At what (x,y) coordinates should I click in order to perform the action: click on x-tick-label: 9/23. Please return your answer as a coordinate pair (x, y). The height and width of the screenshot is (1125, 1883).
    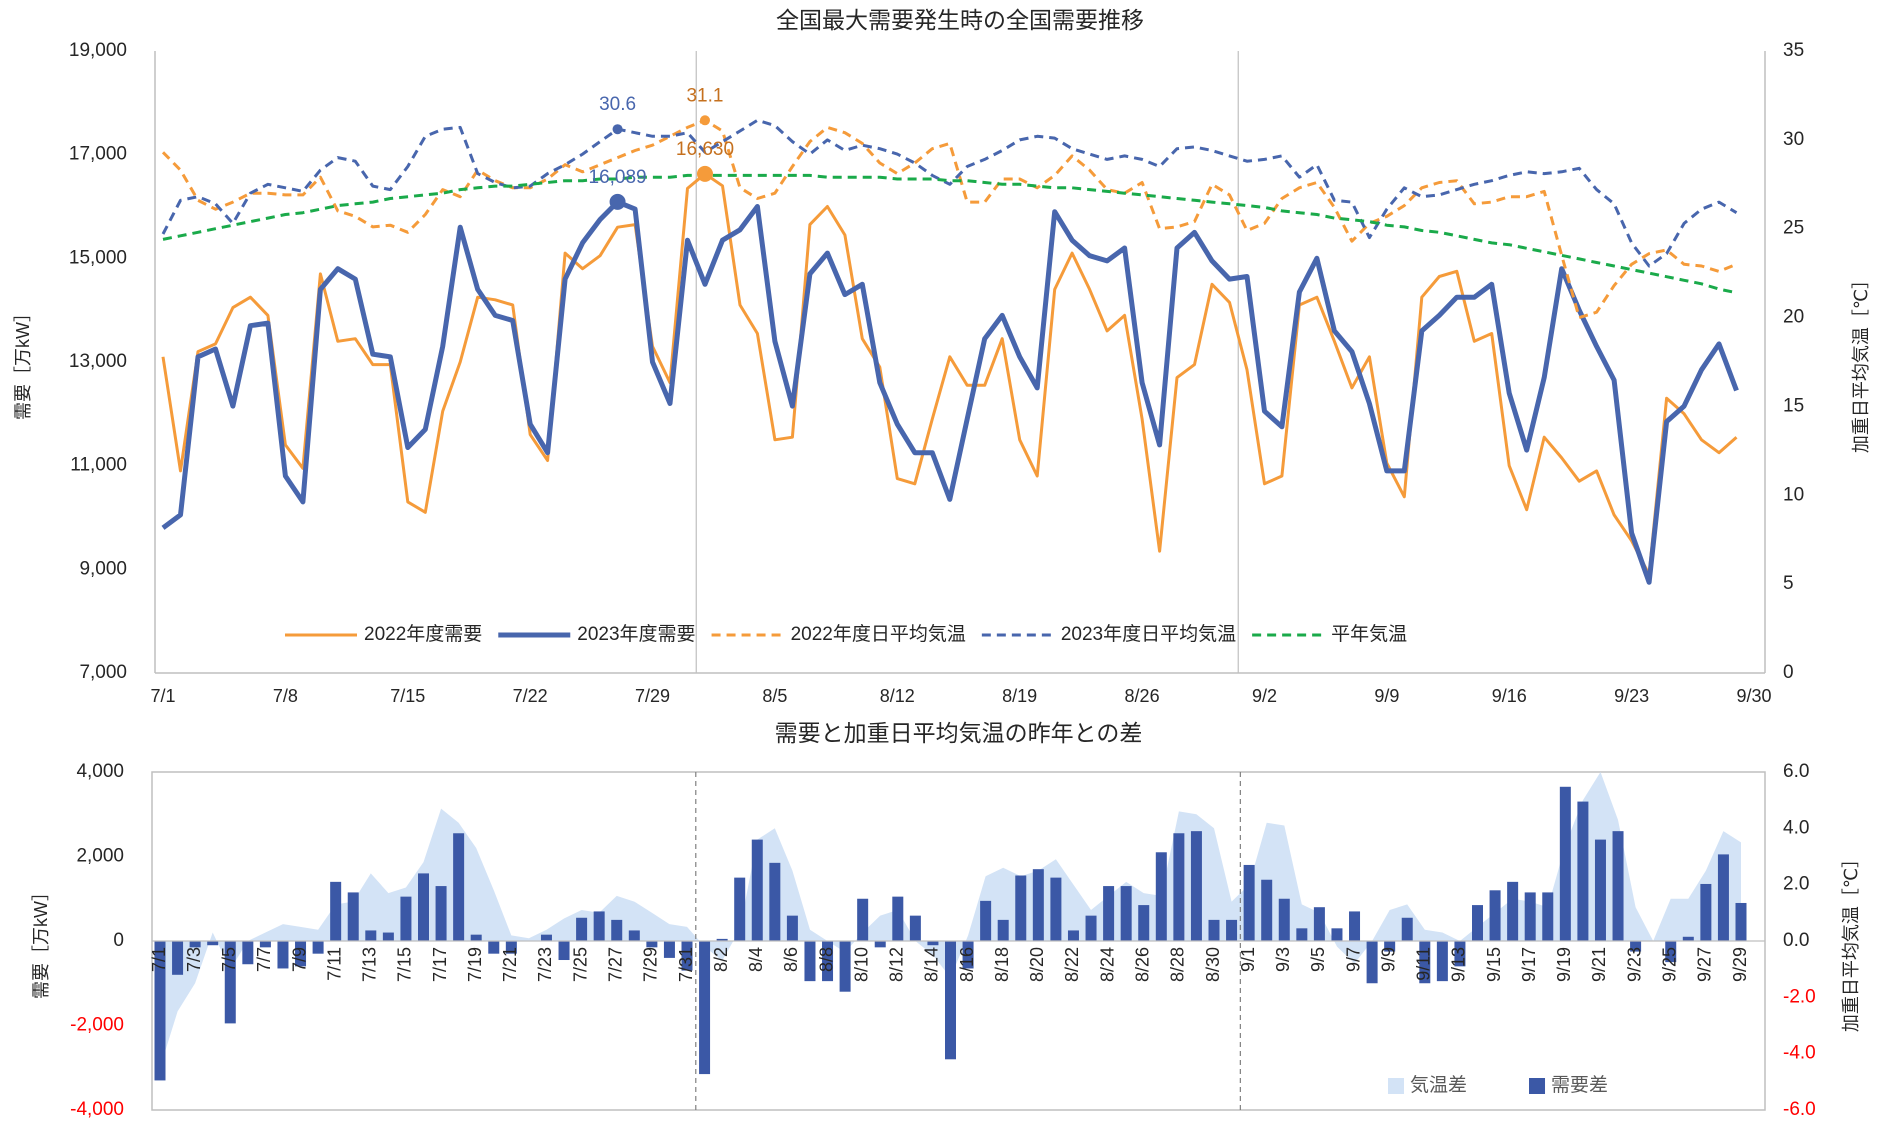
    Looking at the image, I should click on (1634, 964).